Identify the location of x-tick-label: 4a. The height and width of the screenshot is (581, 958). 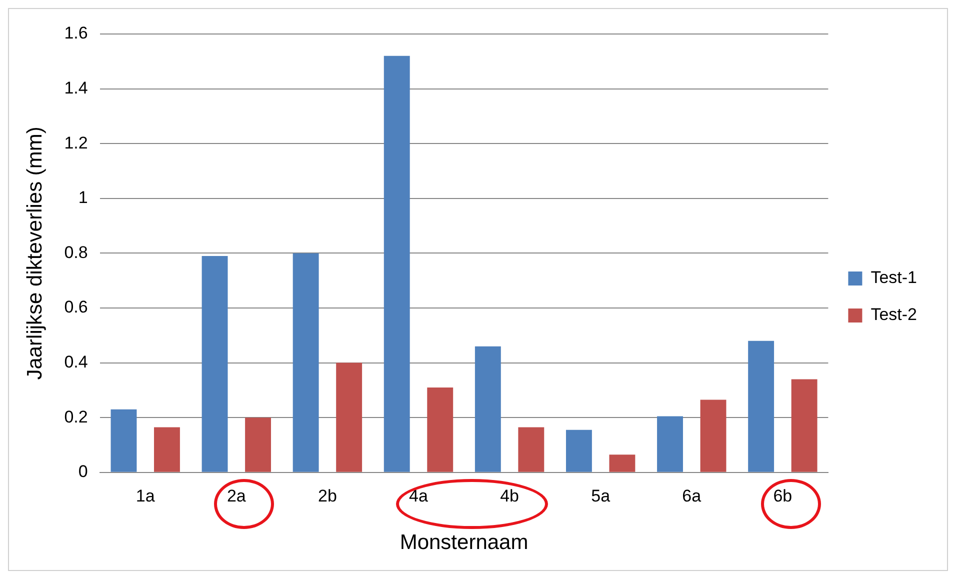
(418, 496).